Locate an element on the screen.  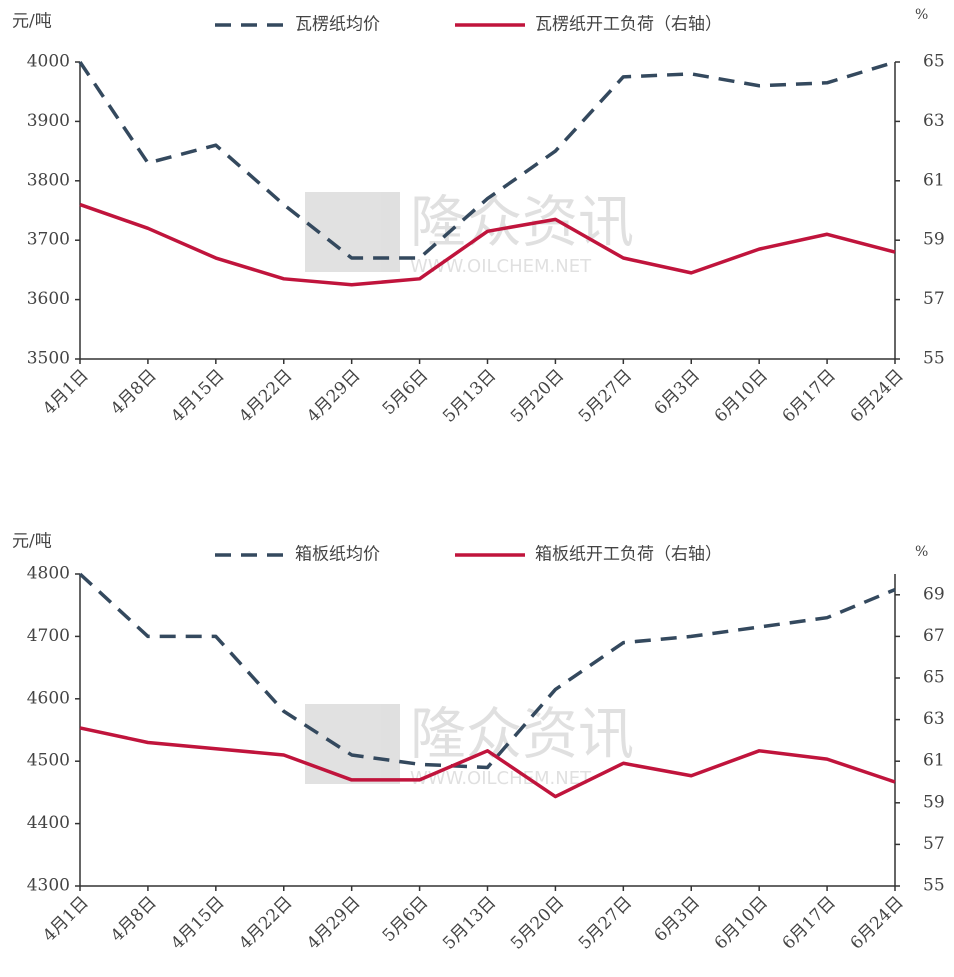
y-tick-label: 4800 is located at coordinates (48, 574).